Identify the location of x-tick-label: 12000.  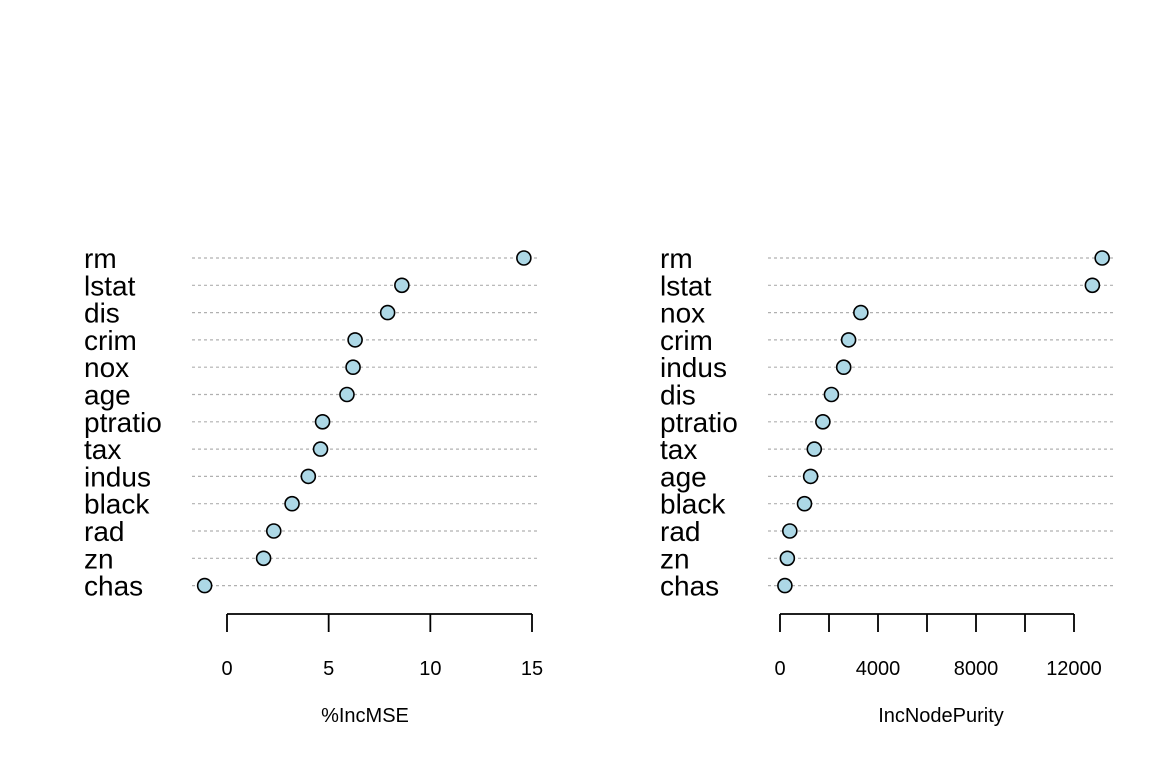
(1074, 669).